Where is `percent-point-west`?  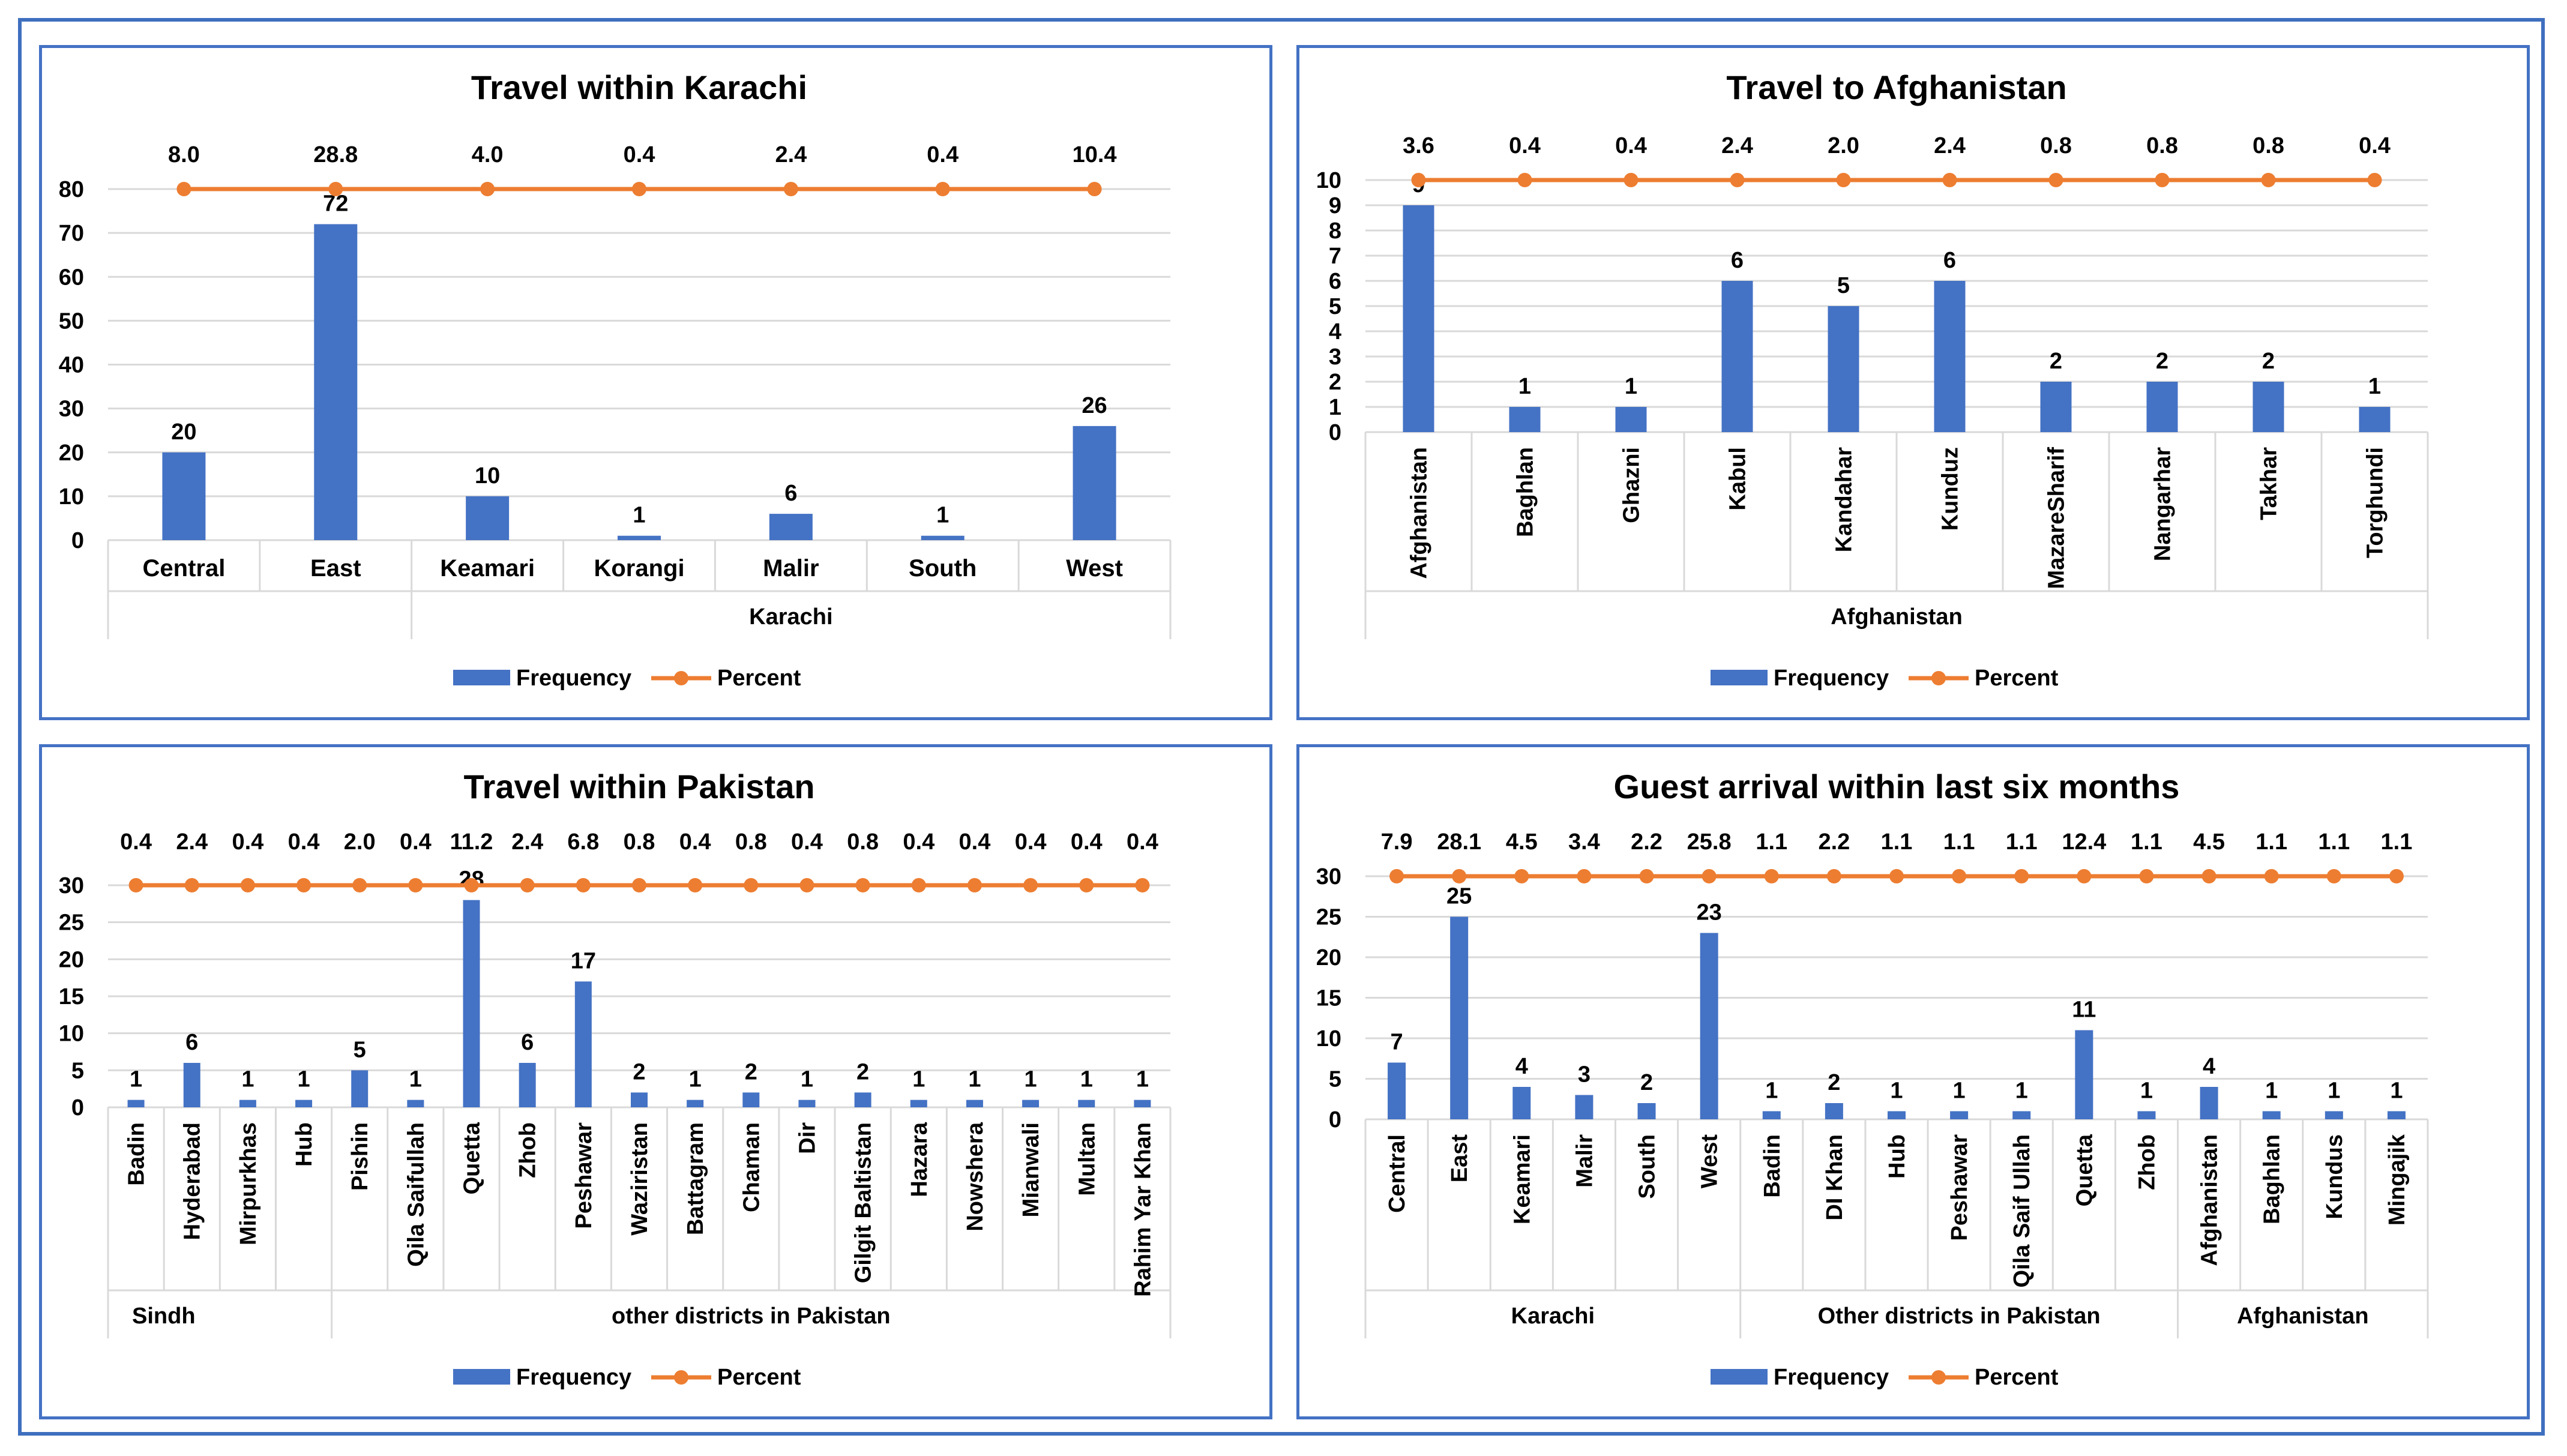 percent-point-west is located at coordinates (1709, 876).